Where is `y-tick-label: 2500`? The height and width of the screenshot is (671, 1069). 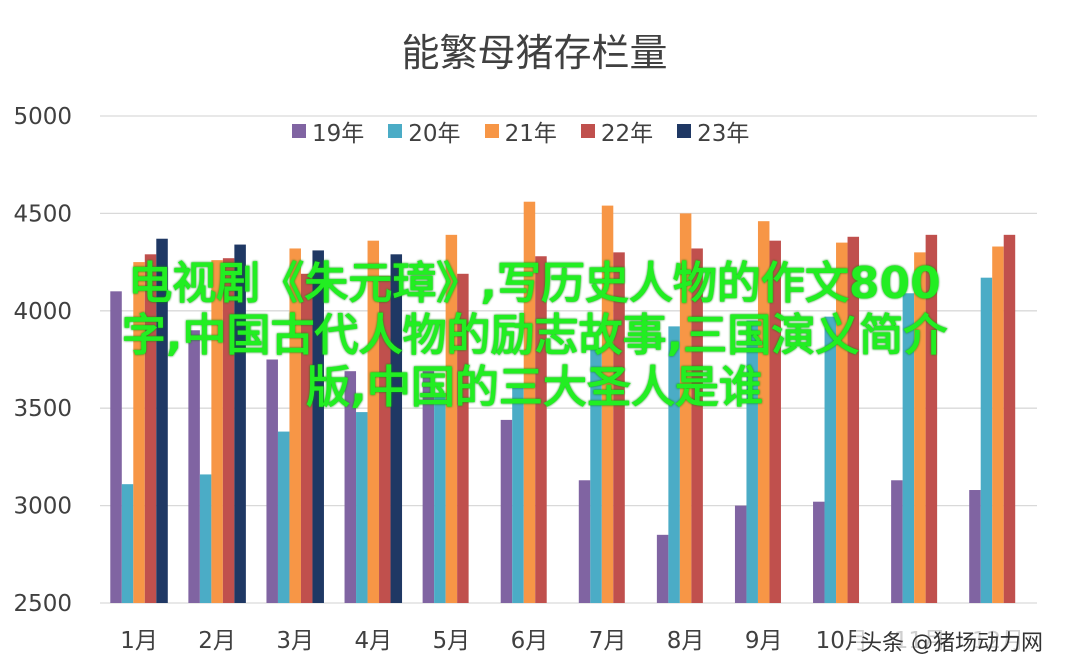 y-tick-label: 2500 is located at coordinates (42, 604).